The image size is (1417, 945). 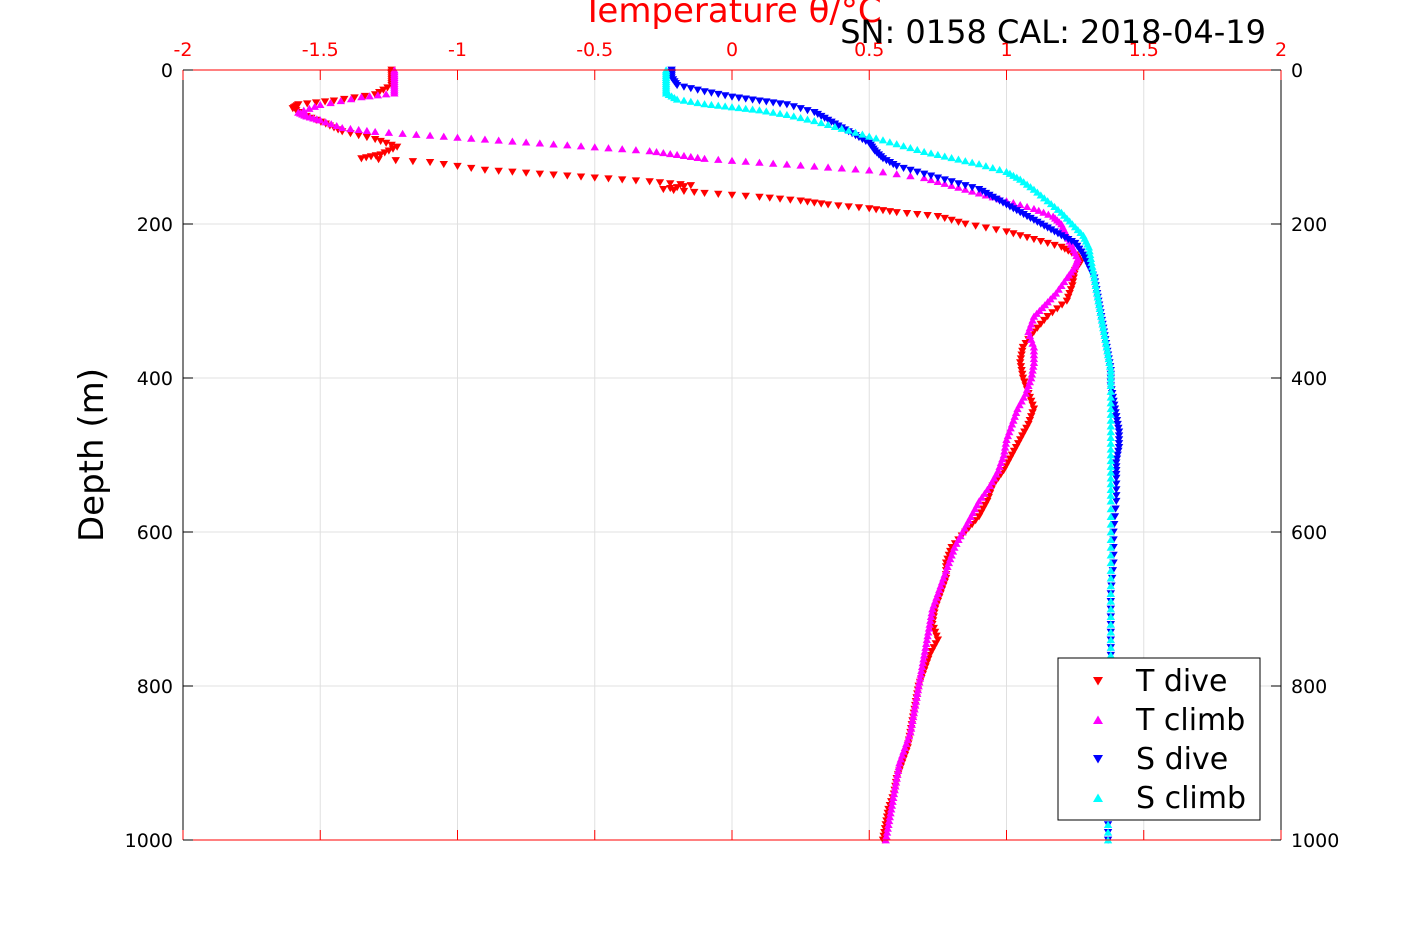 What do you see at coordinates (167, 71) in the screenshot?
I see `y-tick-label-left: 0` at bounding box center [167, 71].